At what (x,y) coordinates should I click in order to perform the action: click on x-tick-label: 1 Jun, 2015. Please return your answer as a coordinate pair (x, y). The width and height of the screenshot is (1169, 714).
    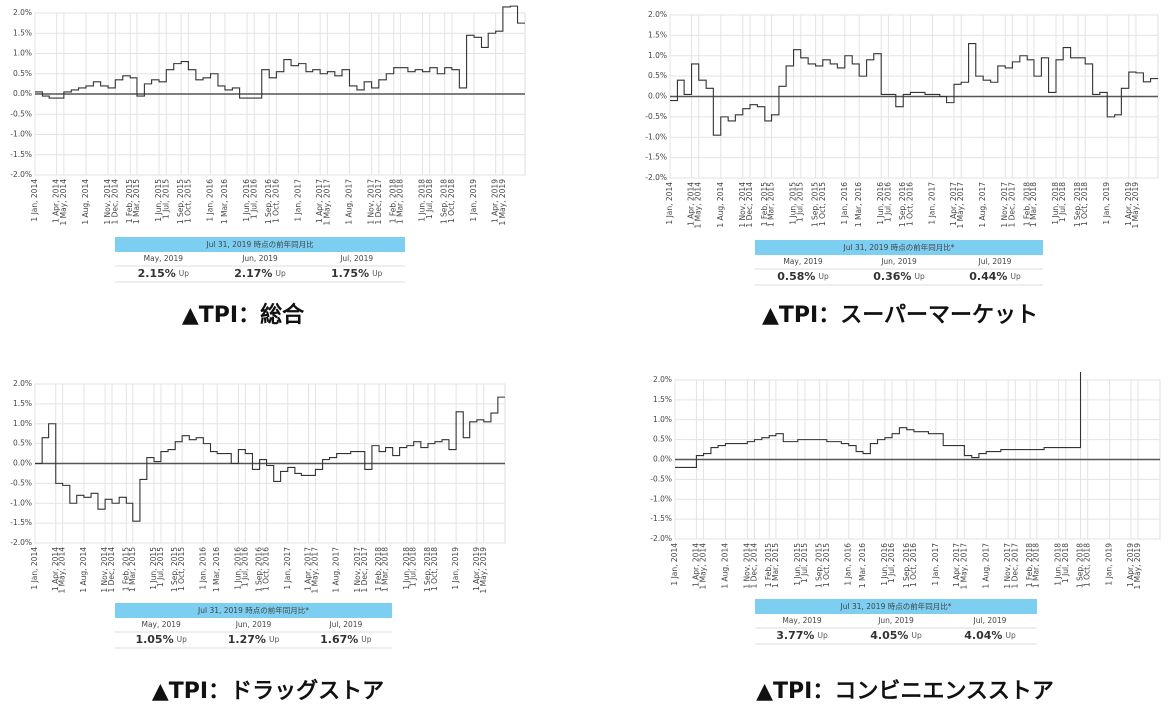
    Looking at the image, I should click on (153, 568).